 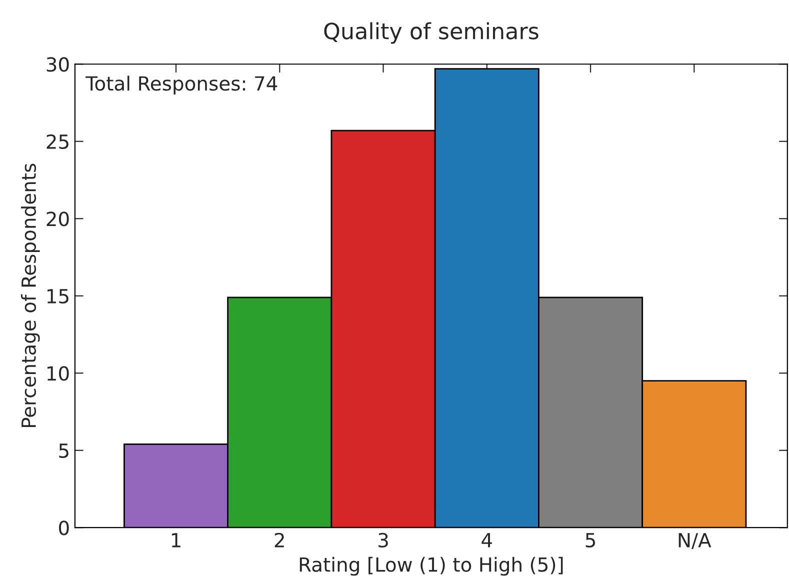 What do you see at coordinates (182, 85) in the screenshot?
I see `annotation: Total Responses: 74` at bounding box center [182, 85].